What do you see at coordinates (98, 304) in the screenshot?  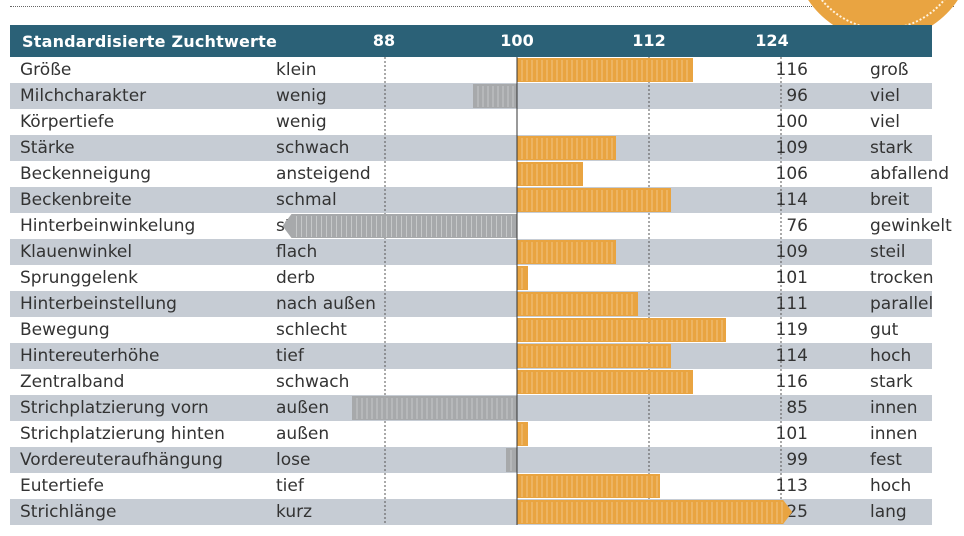 I see `trait-label: Hinterbeinstellung` at bounding box center [98, 304].